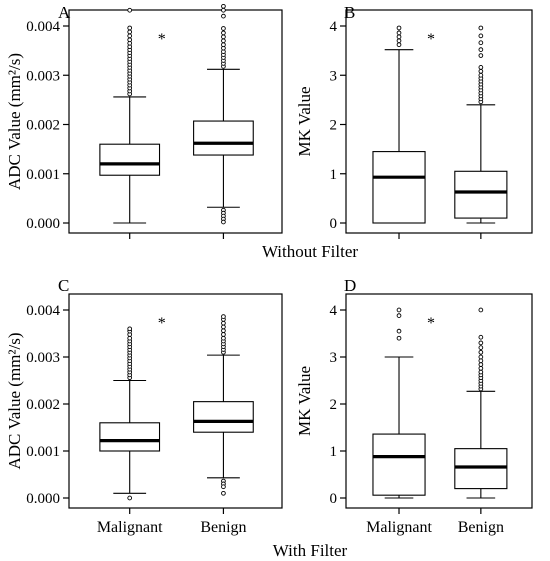  Describe the element at coordinates (63, 285) in the screenshot. I see `panel-label: C` at that location.